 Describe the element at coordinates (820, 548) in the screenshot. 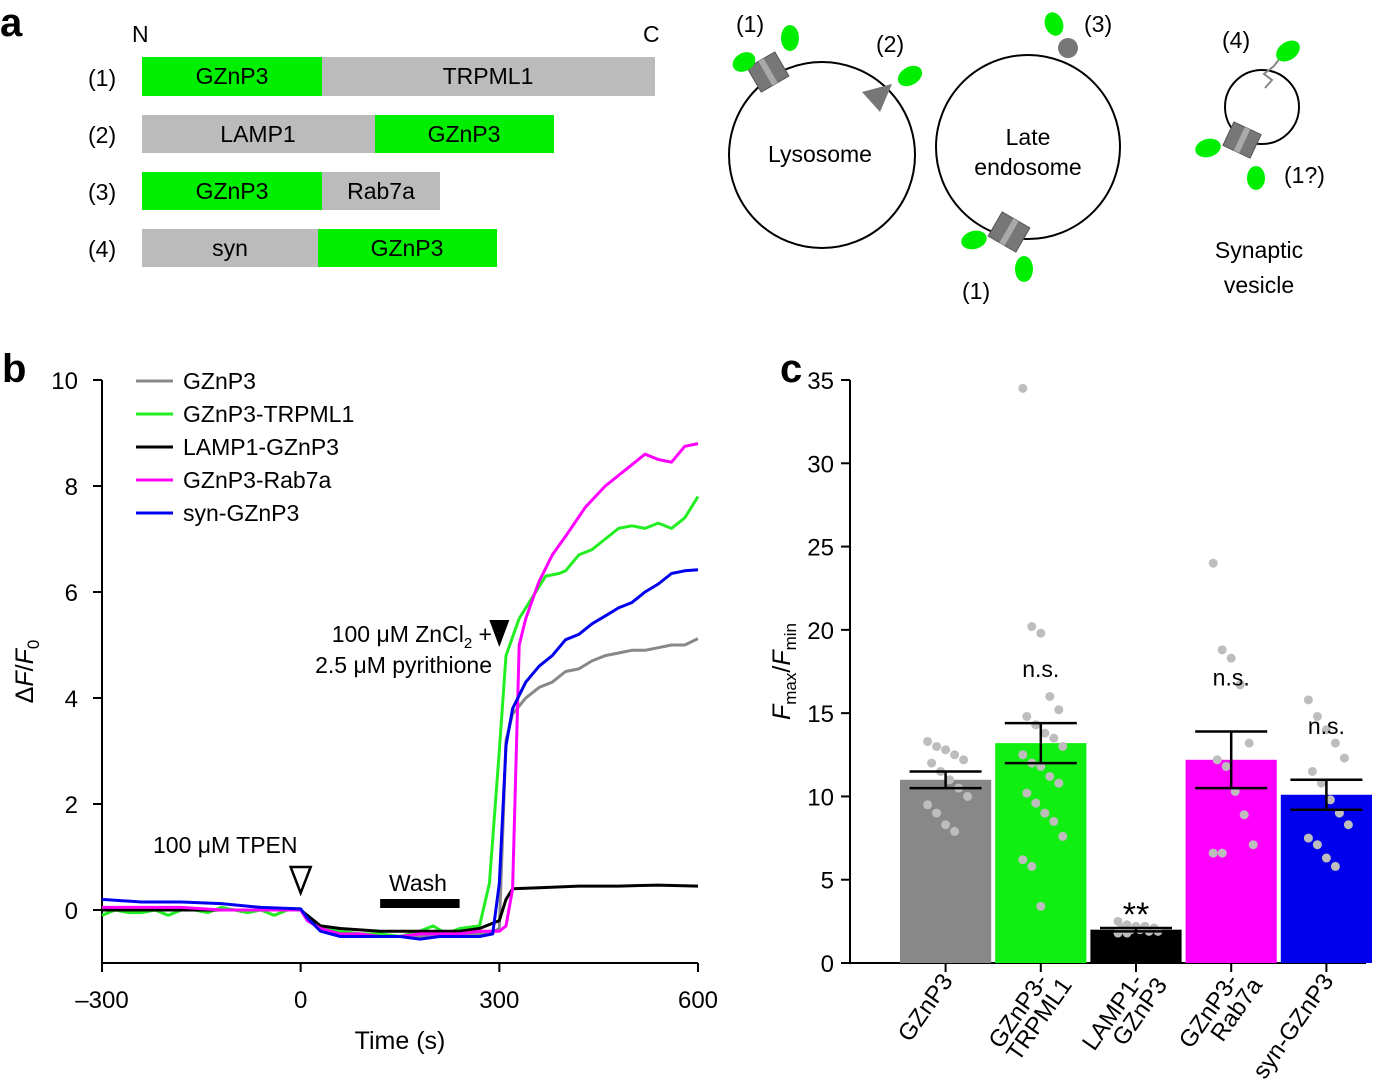

I see `y-tick-label: 25` at that location.